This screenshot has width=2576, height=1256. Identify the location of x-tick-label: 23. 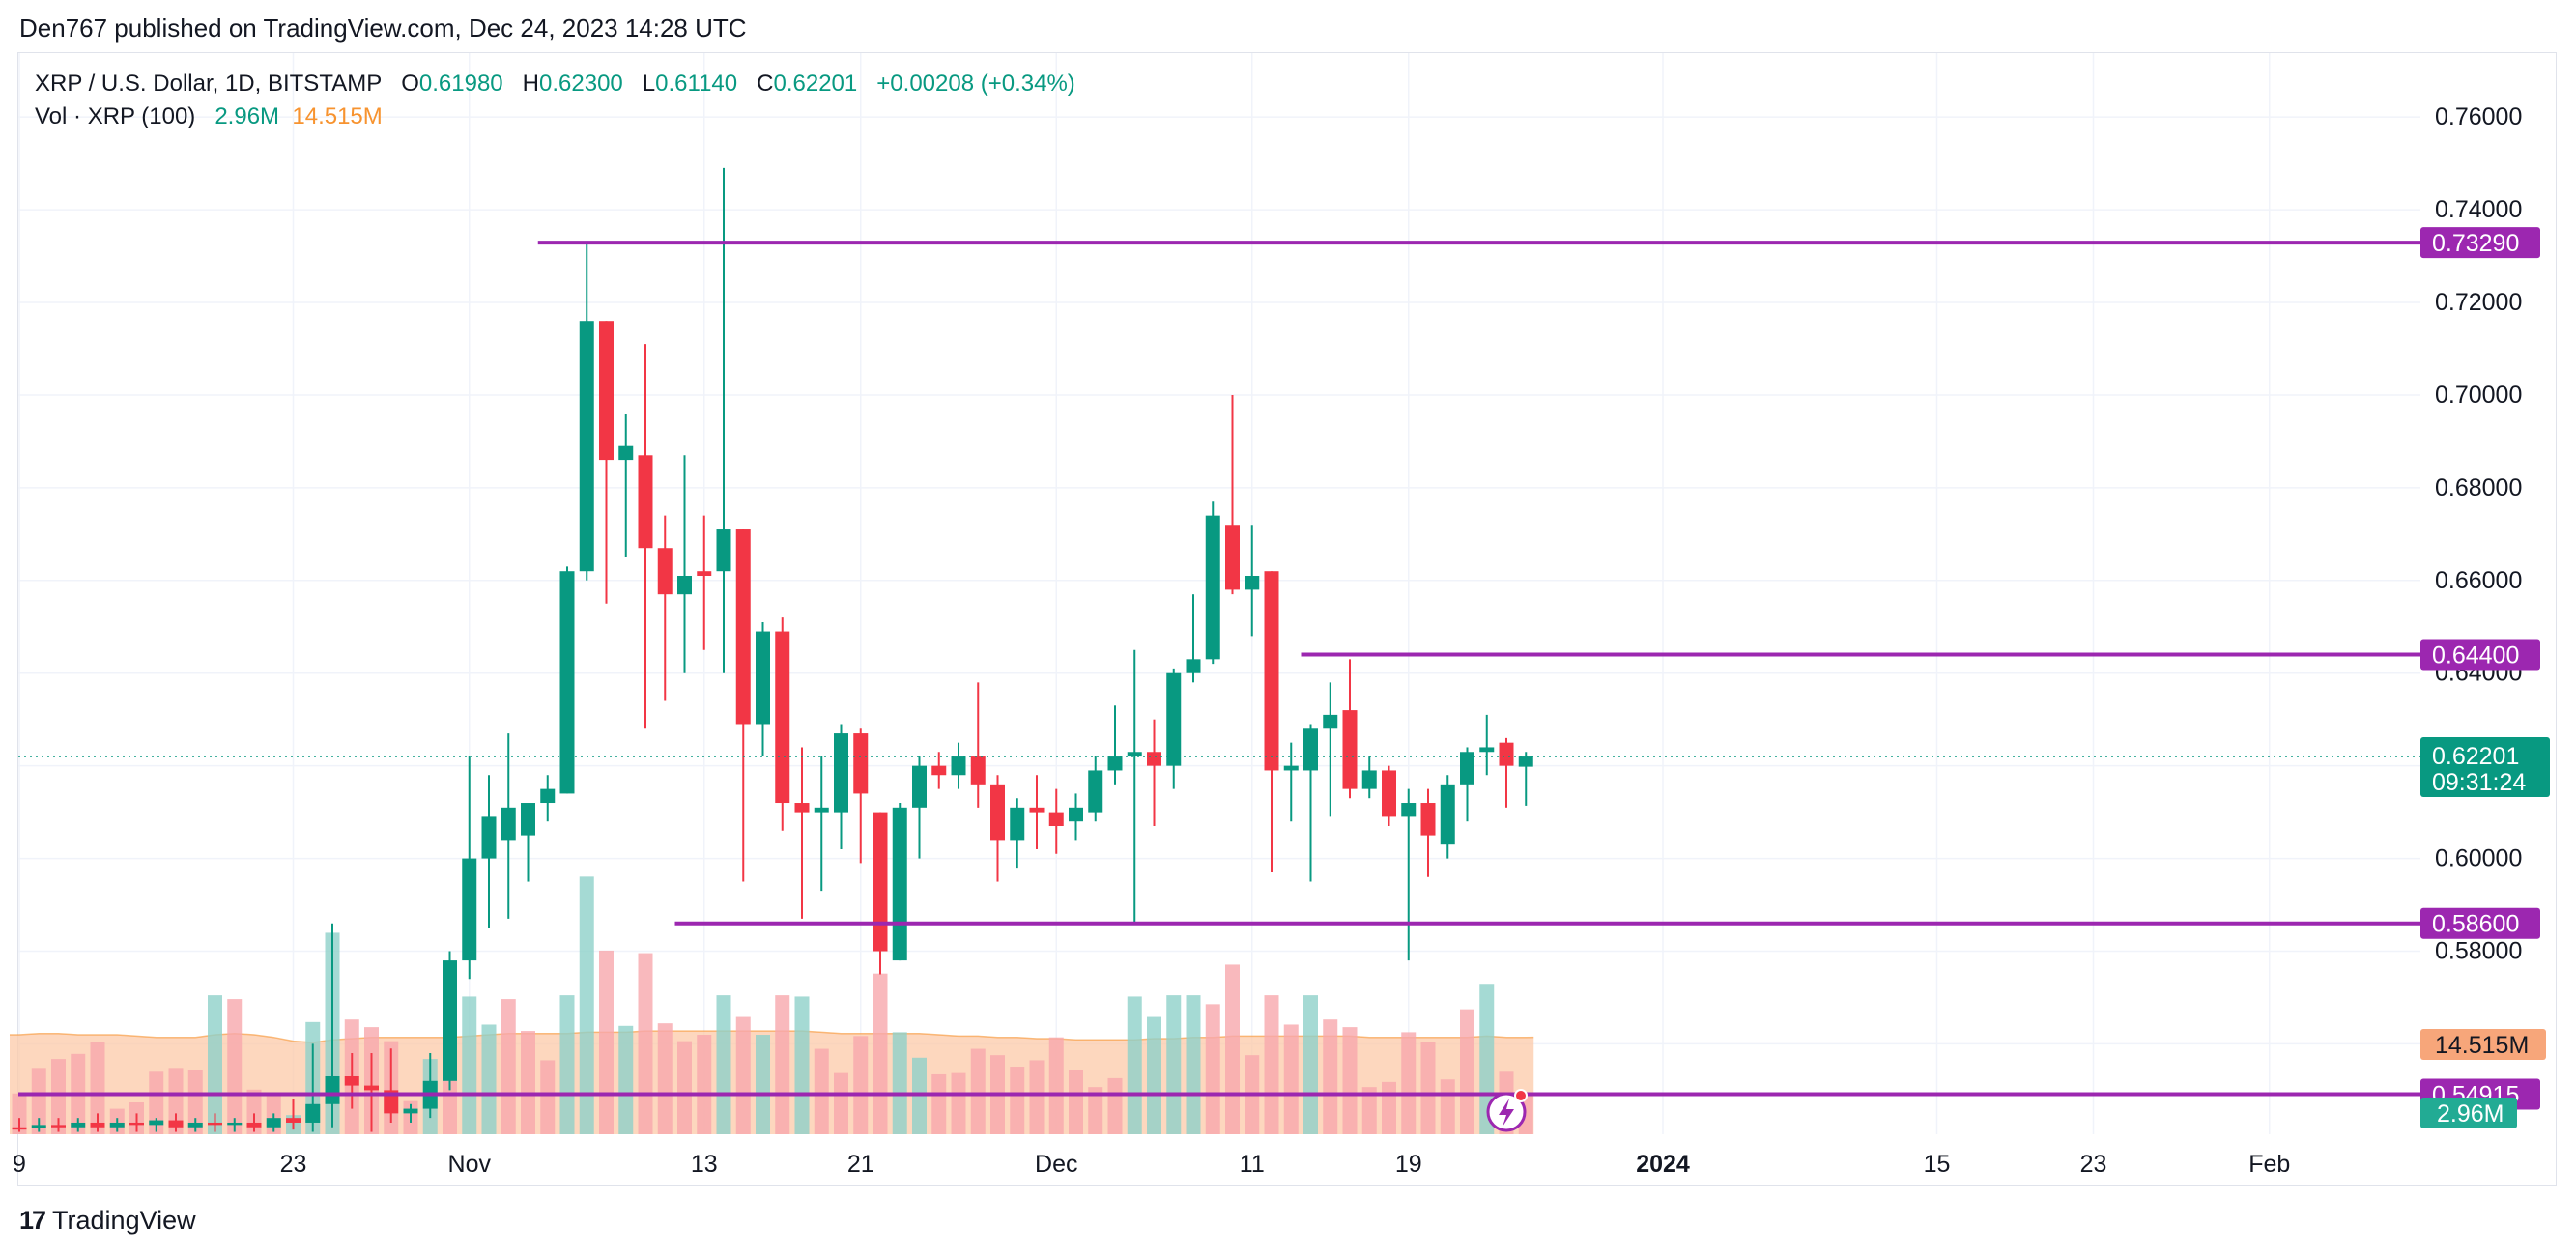
(2094, 1165).